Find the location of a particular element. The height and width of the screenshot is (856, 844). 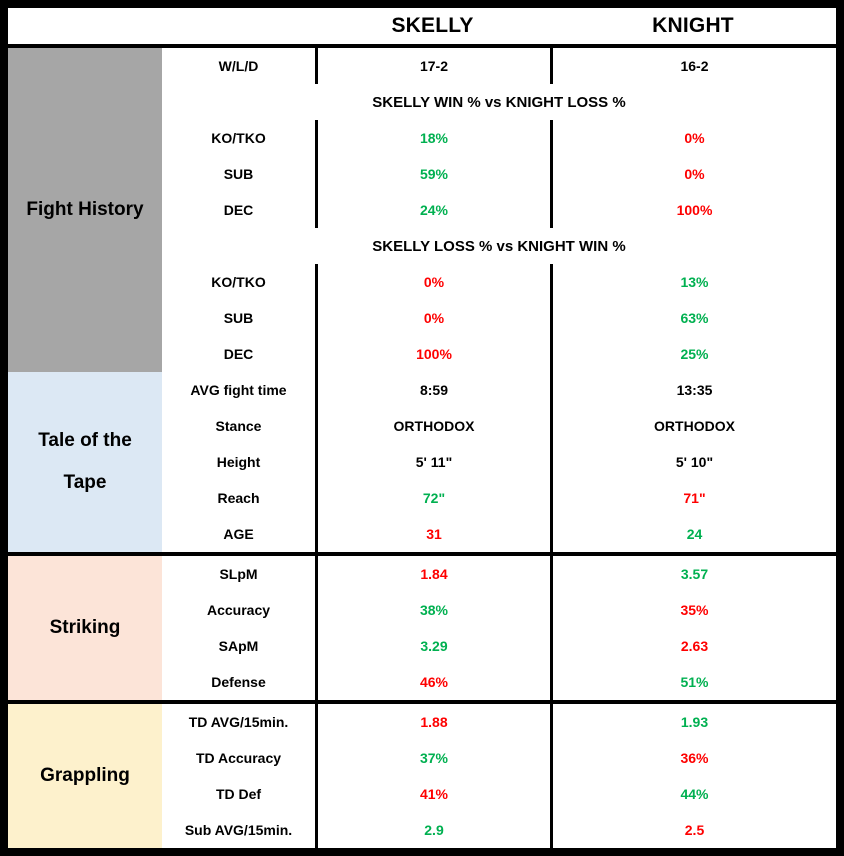

section-label-fight-history: Fight History is located at coordinates (85, 210).